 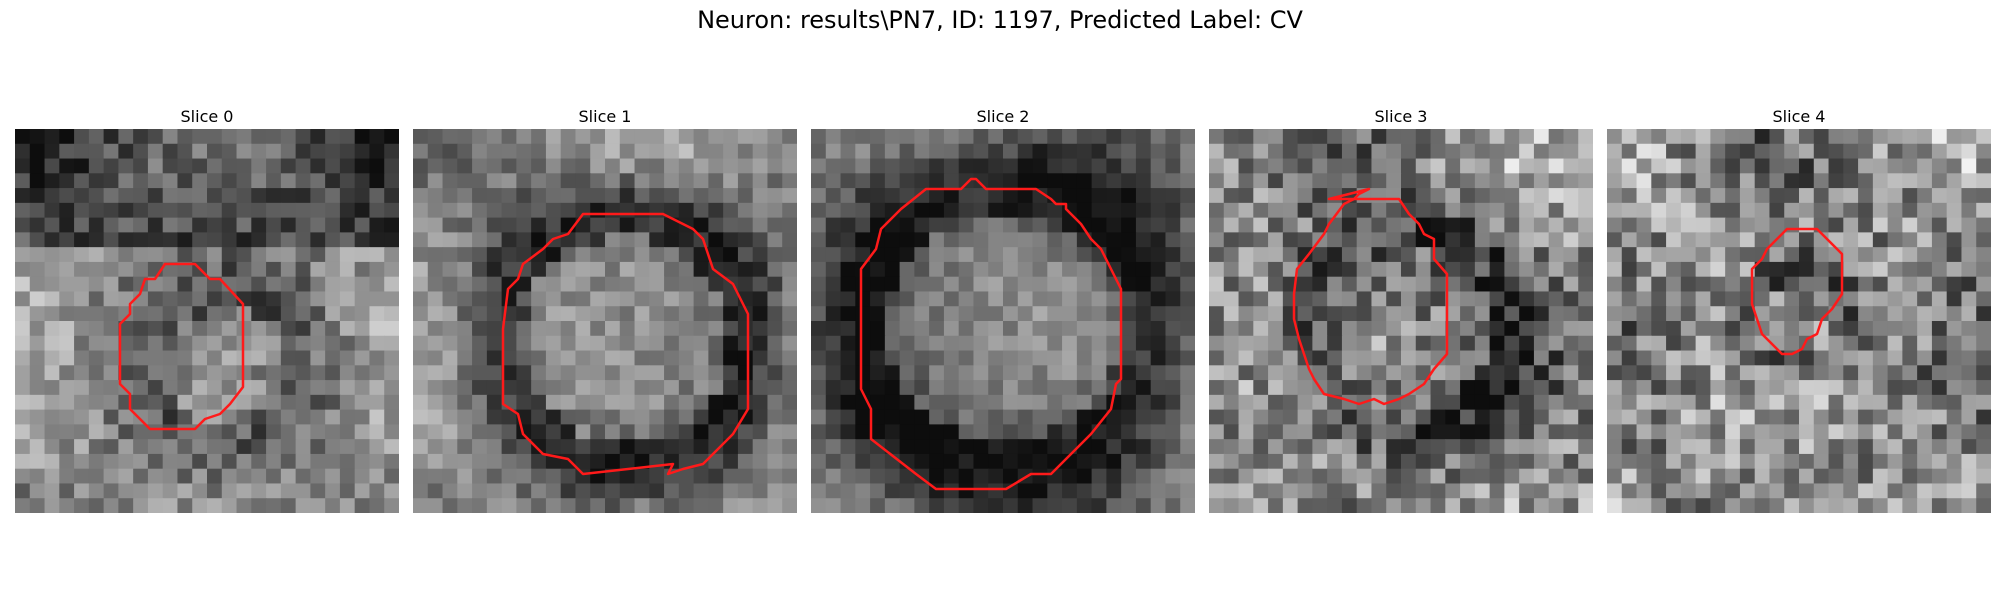 I want to click on slice-panel-3: Slice 3, so click(x=1401, y=309).